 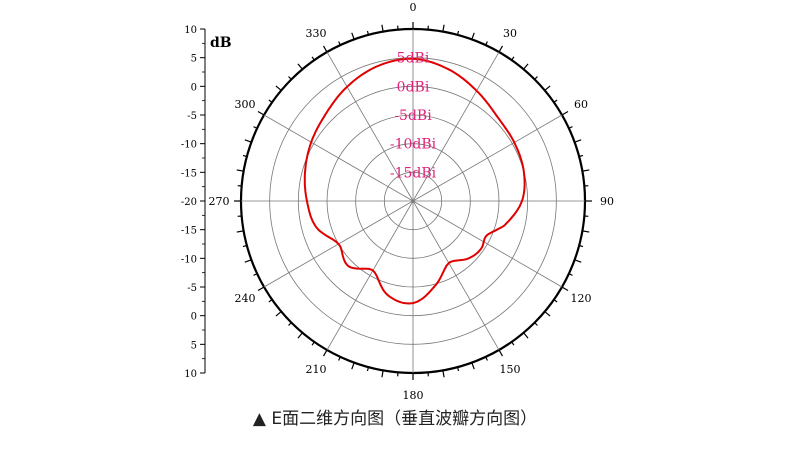 What do you see at coordinates (510, 369) in the screenshot?
I see `angle-label: 150` at bounding box center [510, 369].